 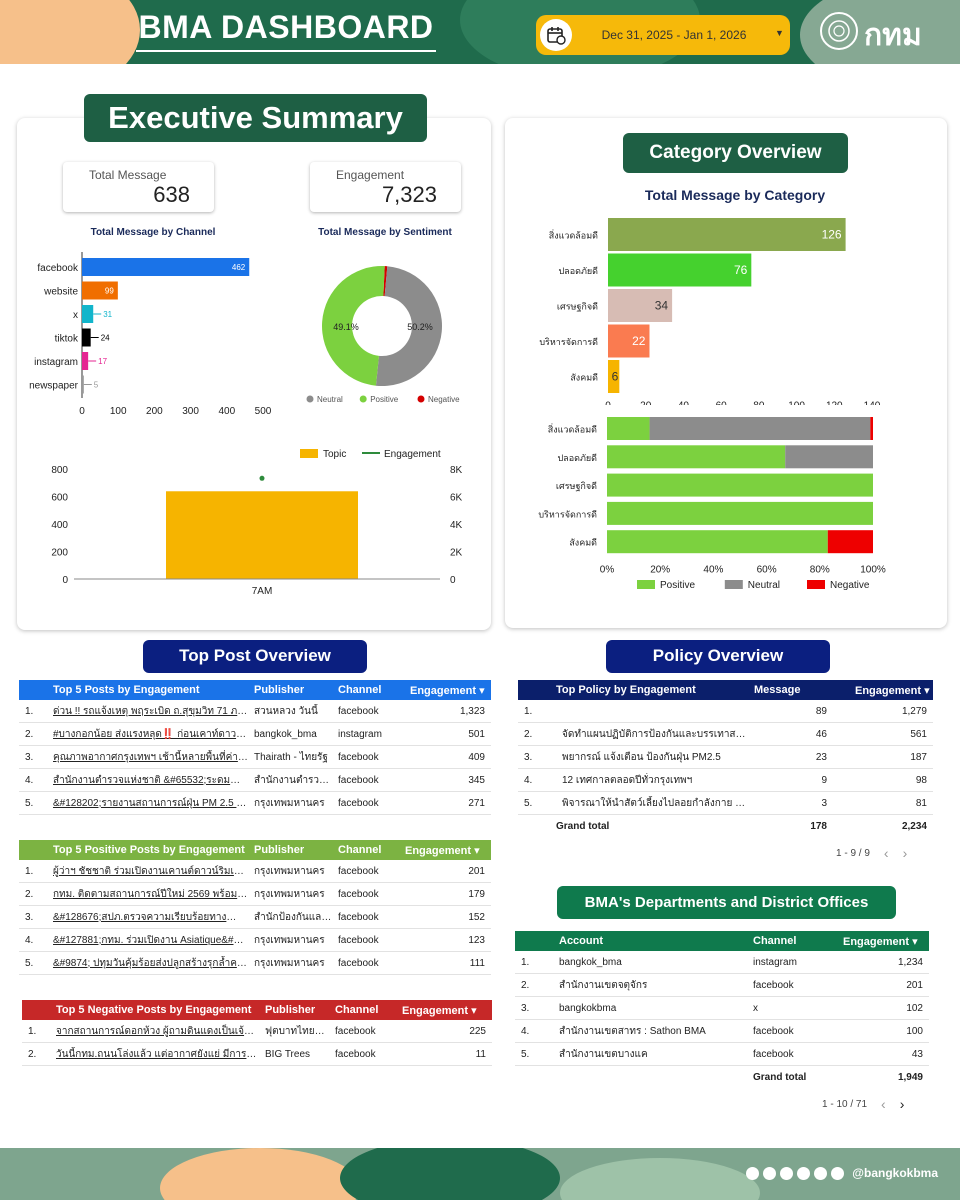 What do you see at coordinates (753, 1173) in the screenshot?
I see `x-icon` at bounding box center [753, 1173].